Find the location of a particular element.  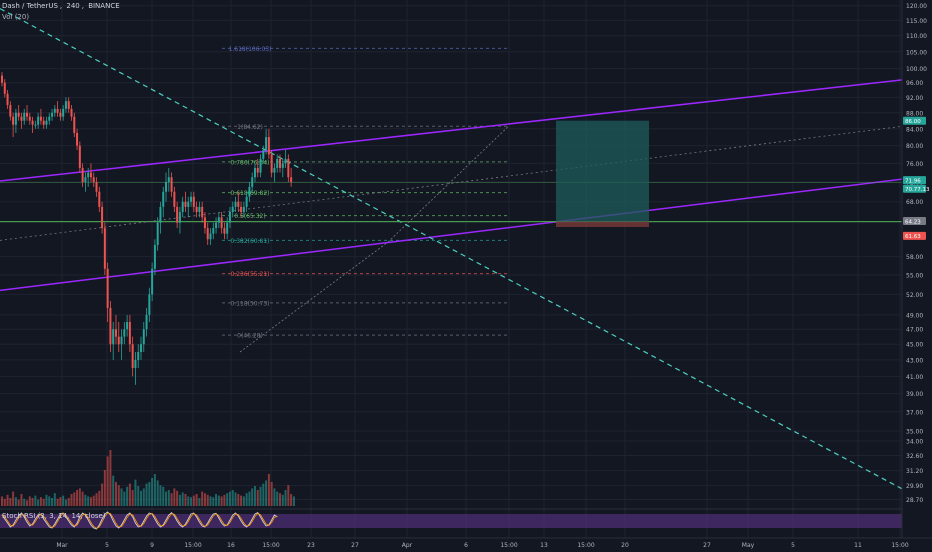

time-tick-label: 5 is located at coordinates (107, 545).